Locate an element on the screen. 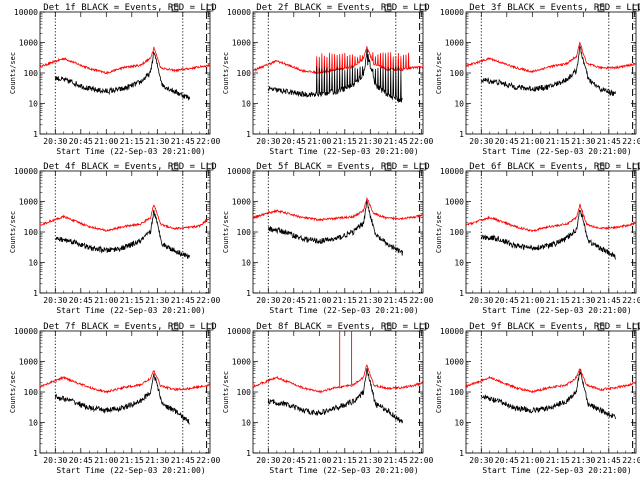  chart-title: Det 6f BLACK = Events, RED = LLD is located at coordinates (554, 167).